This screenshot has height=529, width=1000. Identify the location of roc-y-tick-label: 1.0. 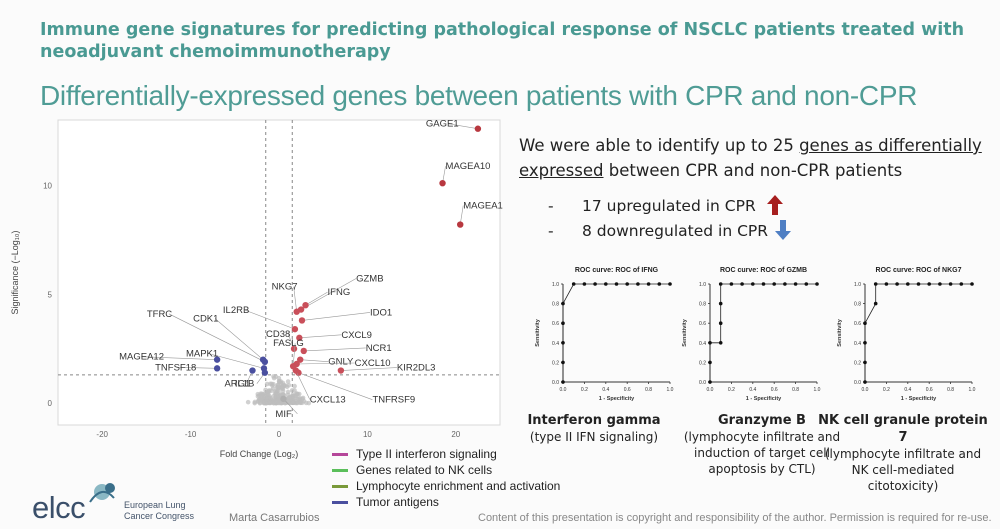
(857, 285).